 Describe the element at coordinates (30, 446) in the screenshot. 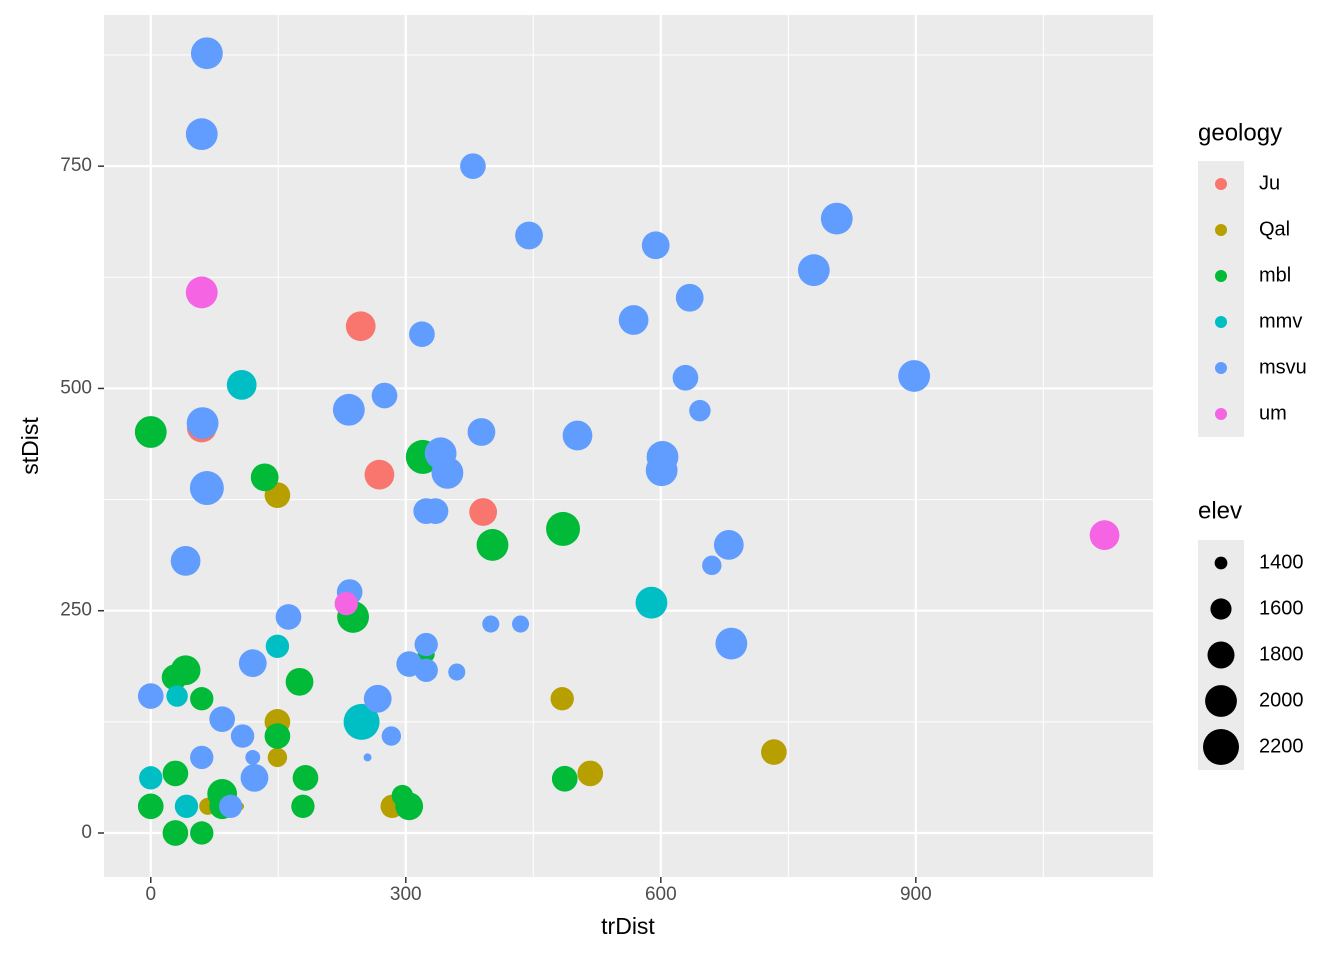

I see `y-axis-title: stDist` at that location.